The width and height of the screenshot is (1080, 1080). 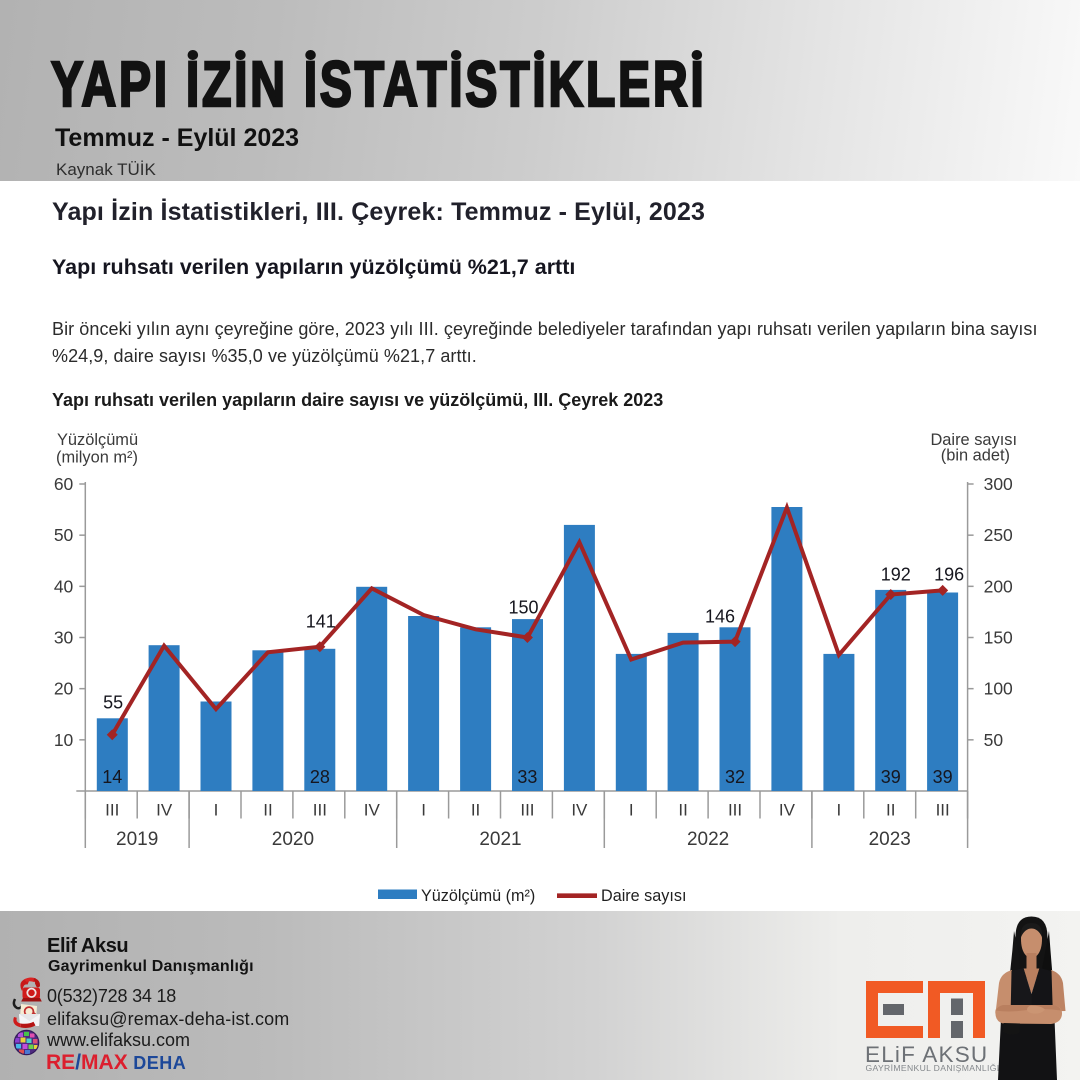 I want to click on svg-text: 192, so click(x=896, y=575).